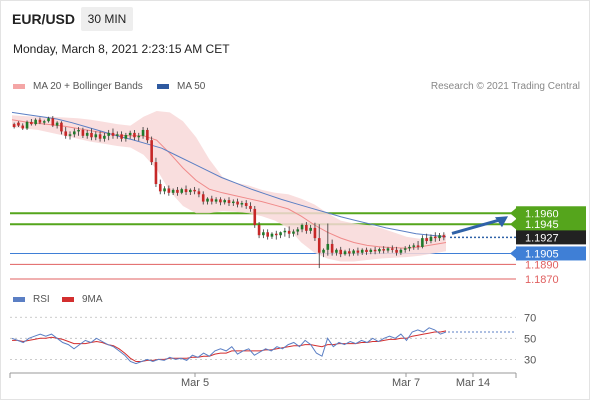 The height and width of the screenshot is (400, 590). What do you see at coordinates (542, 265) in the screenshot?
I see `level-label-1.1890: 1.1890` at bounding box center [542, 265].